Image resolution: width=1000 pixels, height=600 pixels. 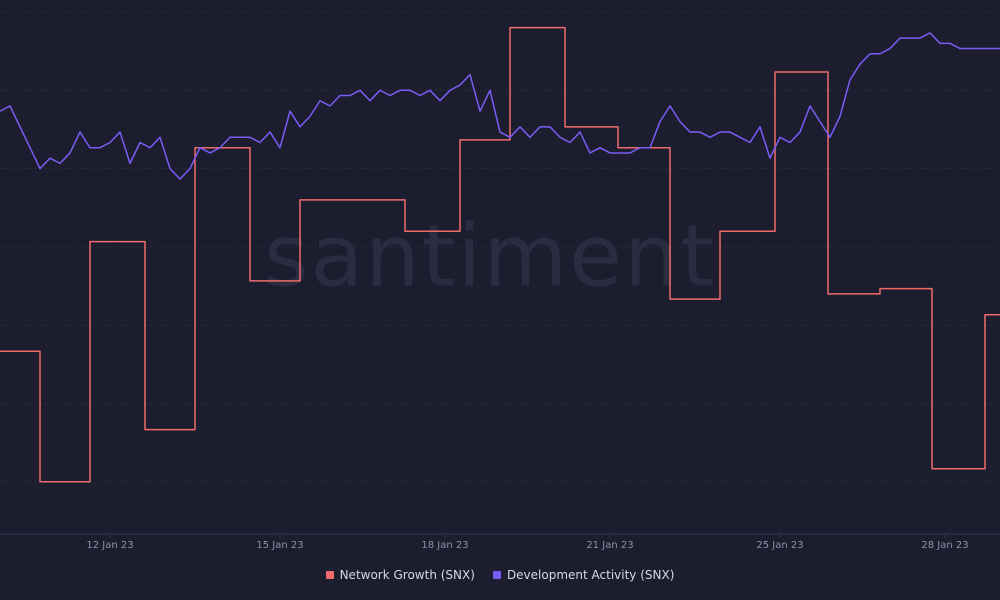 What do you see at coordinates (407, 575) in the screenshot?
I see `legend-label-network-growth: Network Growth (SNX)` at bounding box center [407, 575].